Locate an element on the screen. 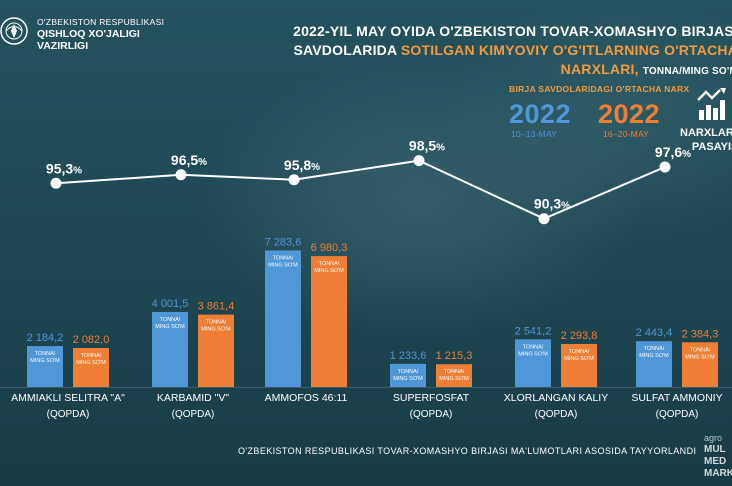 The width and height of the screenshot is (732, 486). value-label-series2-4: 2 293,8 is located at coordinates (579, 336).